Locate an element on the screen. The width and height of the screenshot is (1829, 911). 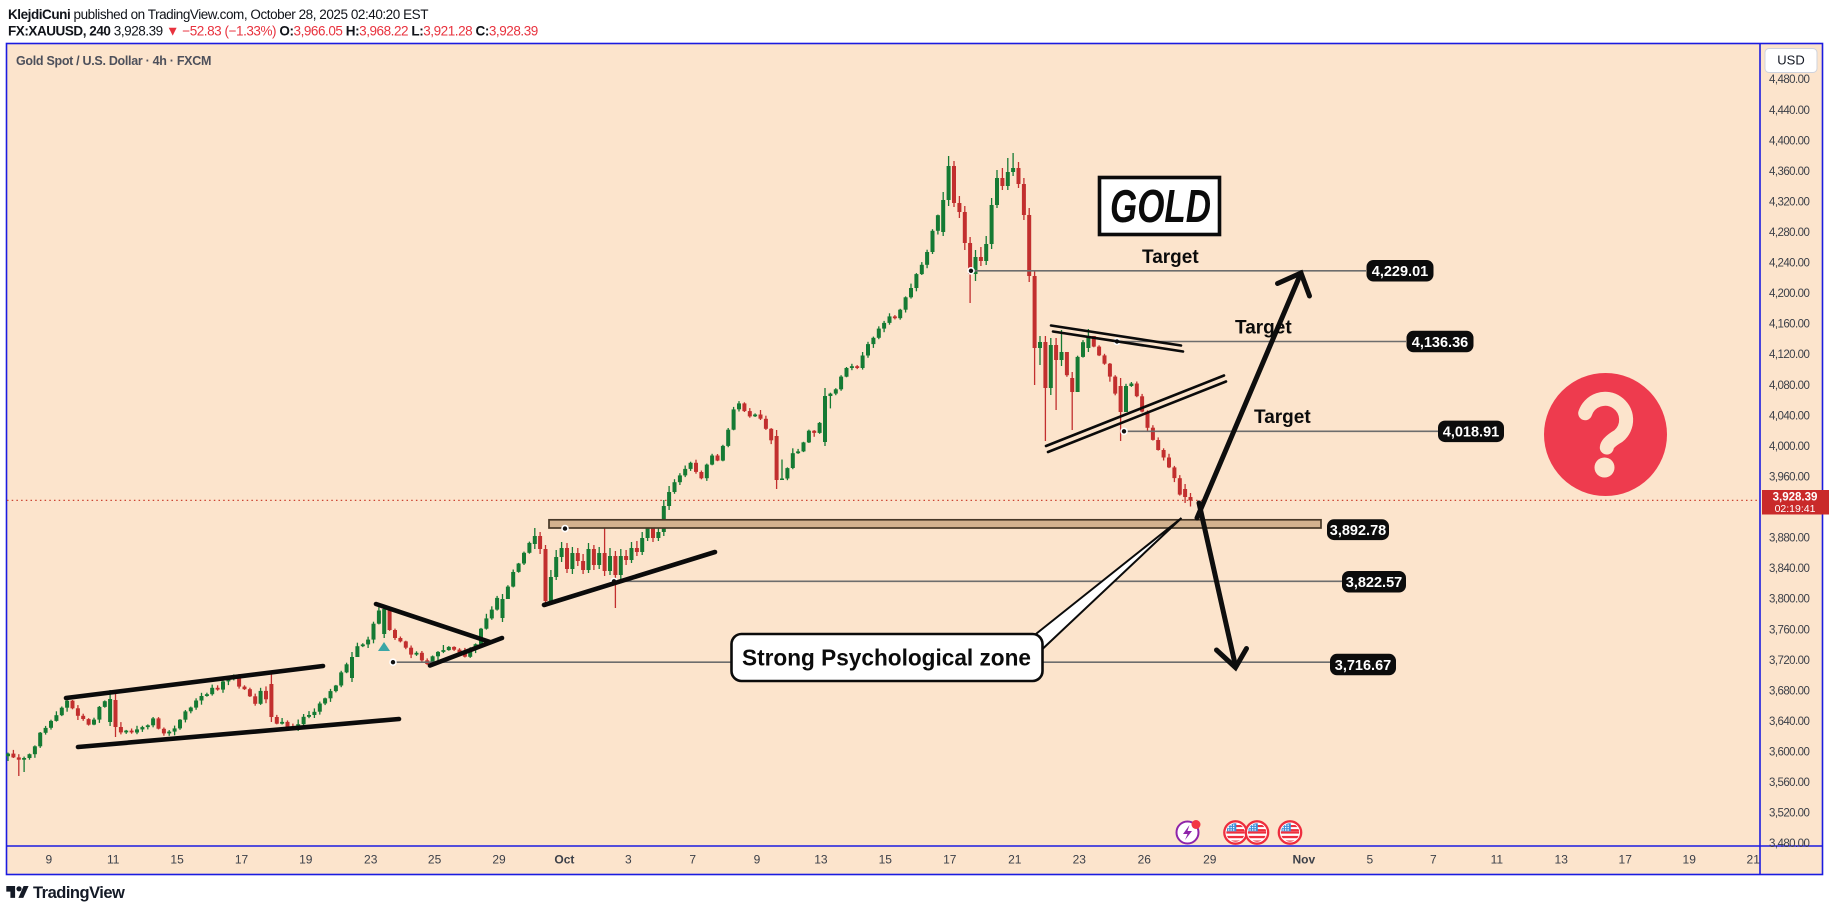
svg-text: 4,080.00 is located at coordinates (1789, 386).